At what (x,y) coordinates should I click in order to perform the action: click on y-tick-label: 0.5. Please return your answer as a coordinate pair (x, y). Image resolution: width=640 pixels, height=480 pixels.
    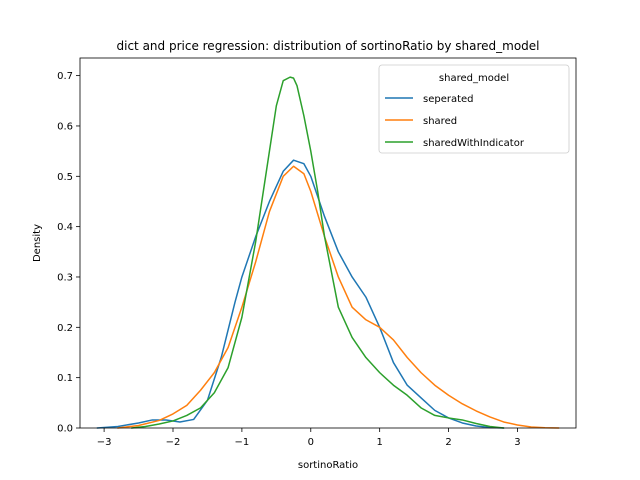
    Looking at the image, I should click on (65, 177).